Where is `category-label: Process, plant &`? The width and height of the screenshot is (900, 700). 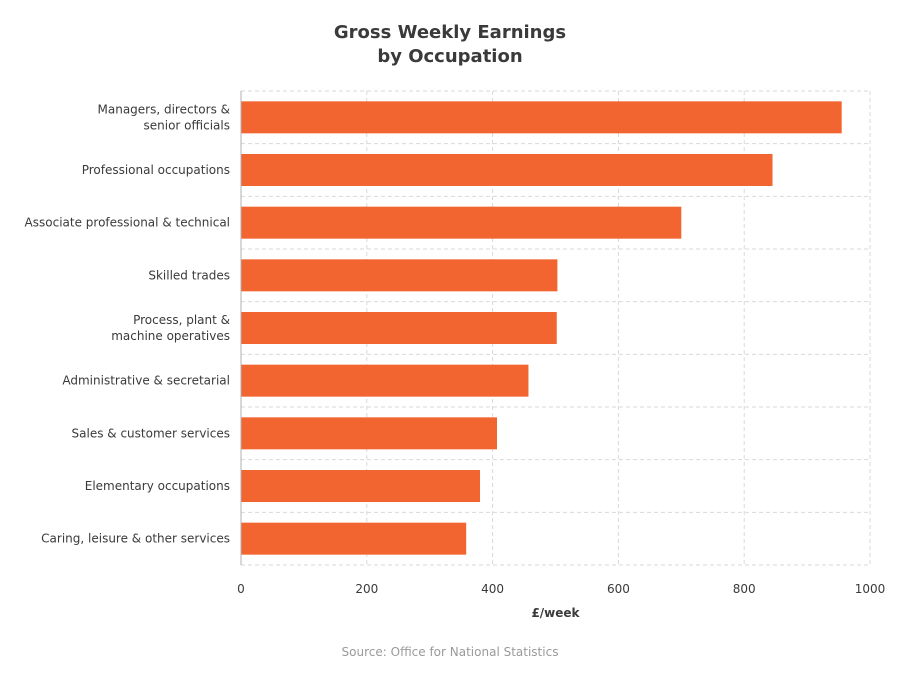
category-label: Process, plant & is located at coordinates (181, 320).